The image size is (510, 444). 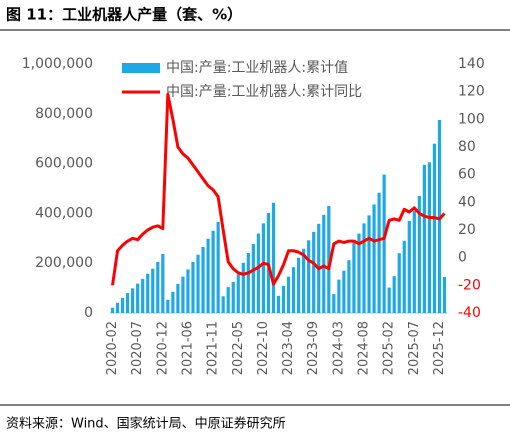 I want to click on y2-tick-label: -40, so click(x=469, y=313).